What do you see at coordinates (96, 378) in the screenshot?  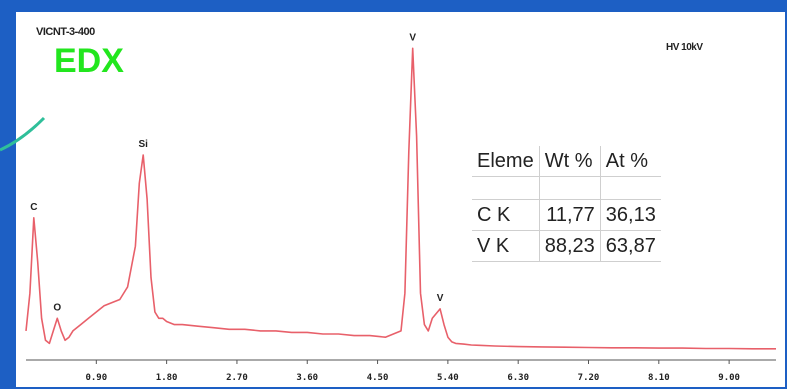 I see `x-tick-label: 0.90` at bounding box center [96, 378].